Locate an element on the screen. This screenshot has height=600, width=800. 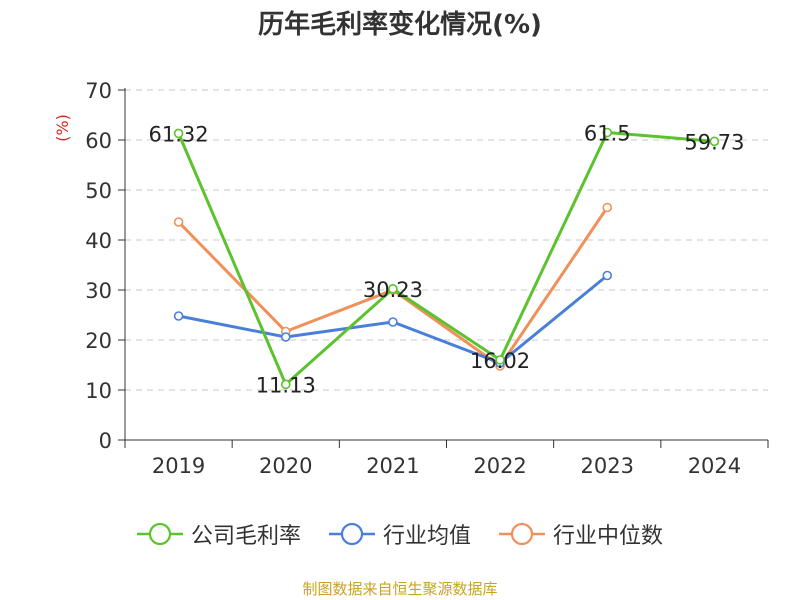
data-label: 11.13 is located at coordinates (286, 385).